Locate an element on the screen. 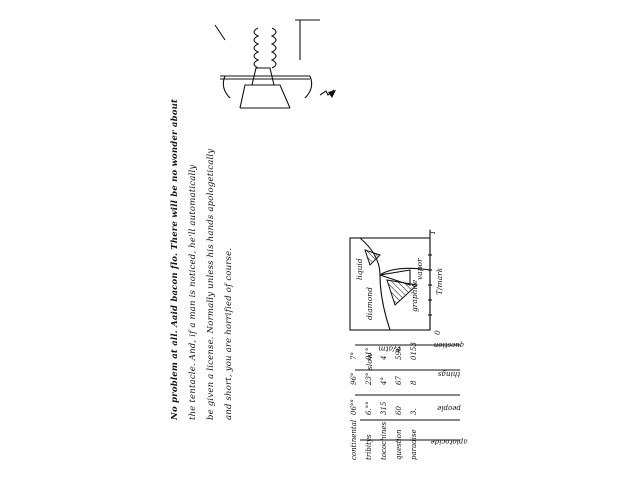 This screenshot has width=640, height=480. row2-col1: 315 is located at coordinates (384, 408).